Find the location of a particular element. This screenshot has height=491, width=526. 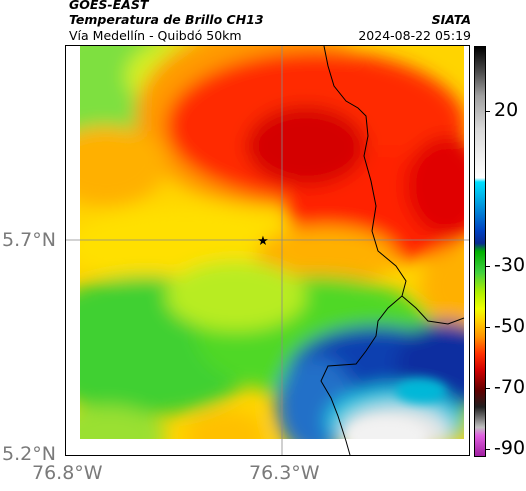

boundary-branch is located at coordinates (433, 310).